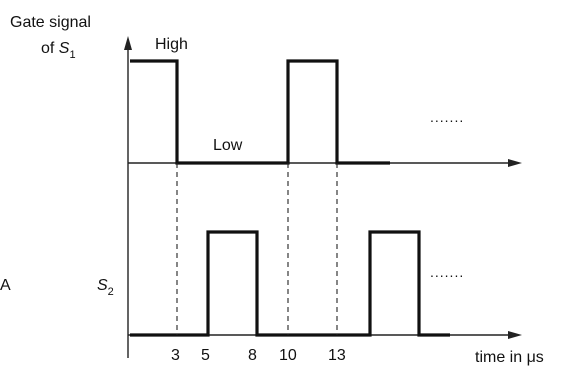  What do you see at coordinates (509, 357) in the screenshot?
I see `time-axis-label: time in μs` at bounding box center [509, 357].